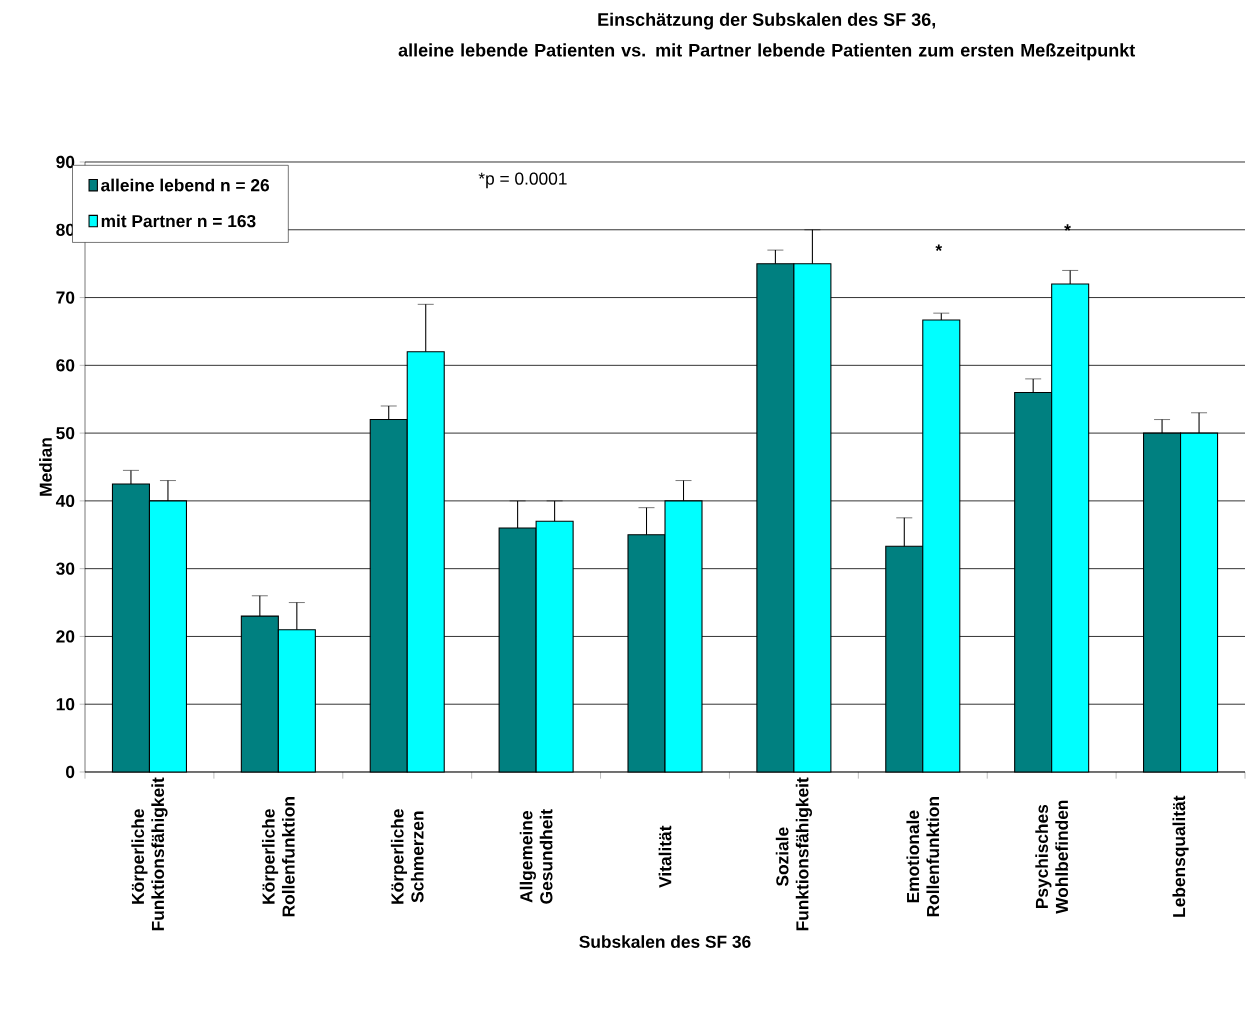 The image size is (1248, 1019). Describe the element at coordinates (65, 162) in the screenshot. I see `y-tick-label: 90` at that location.